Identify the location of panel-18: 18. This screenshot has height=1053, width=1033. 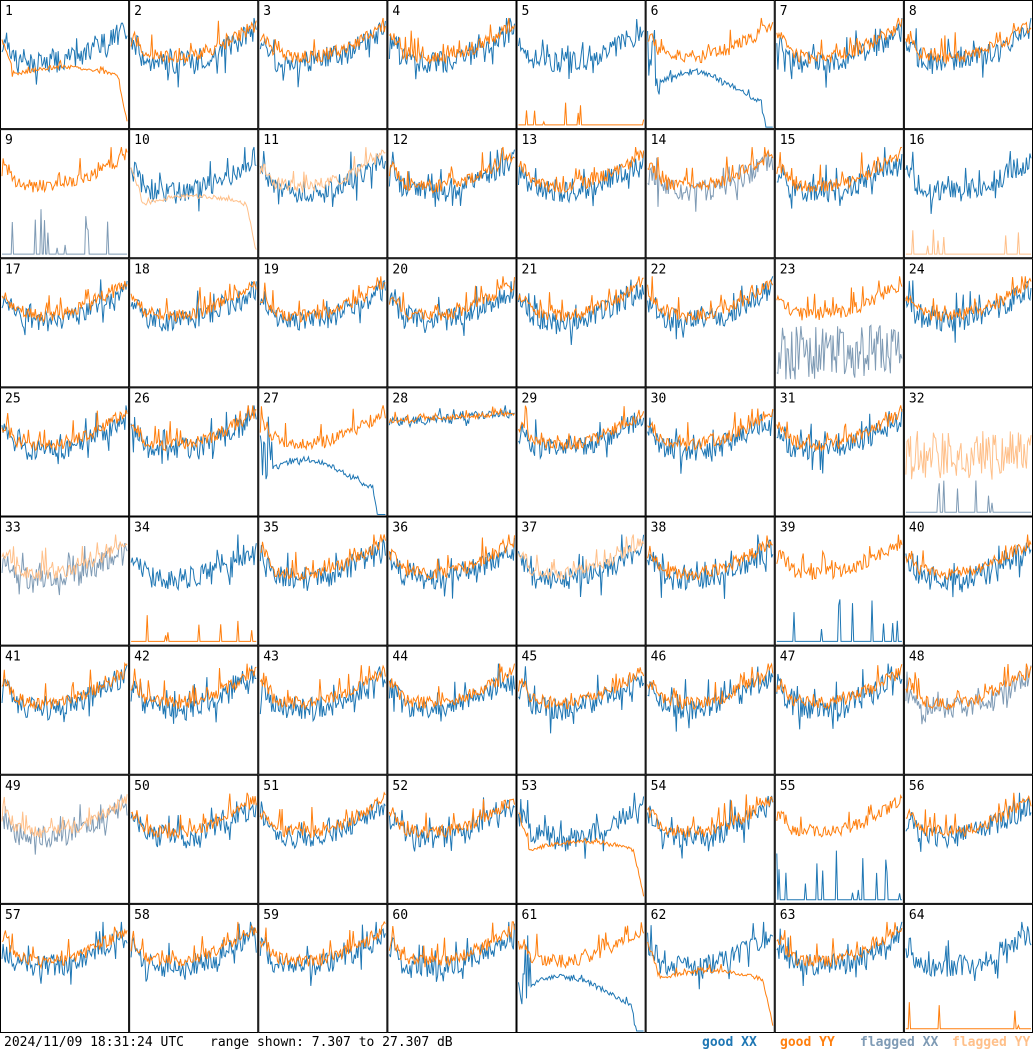
(194, 323).